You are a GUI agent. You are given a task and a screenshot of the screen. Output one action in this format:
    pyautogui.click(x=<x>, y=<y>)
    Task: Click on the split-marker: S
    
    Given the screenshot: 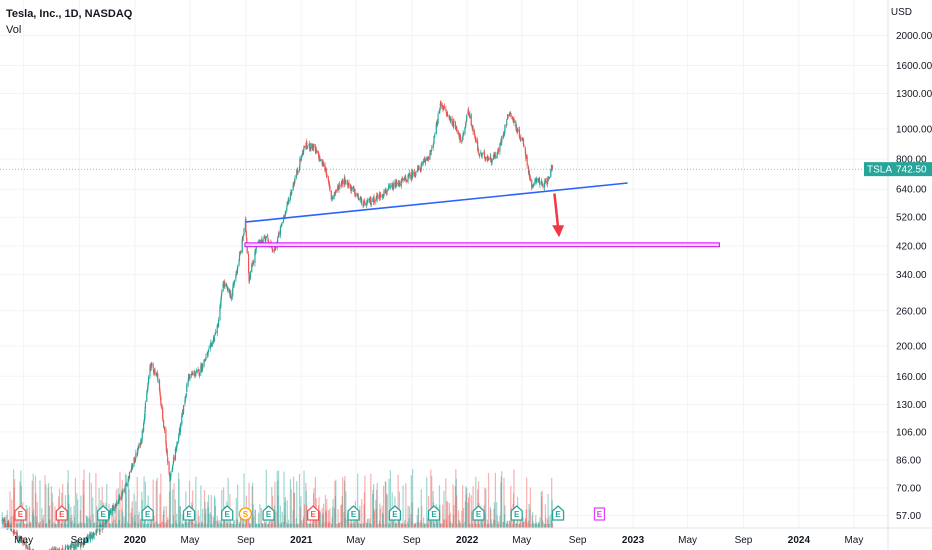 What is the action you would take?
    pyautogui.click(x=245, y=514)
    